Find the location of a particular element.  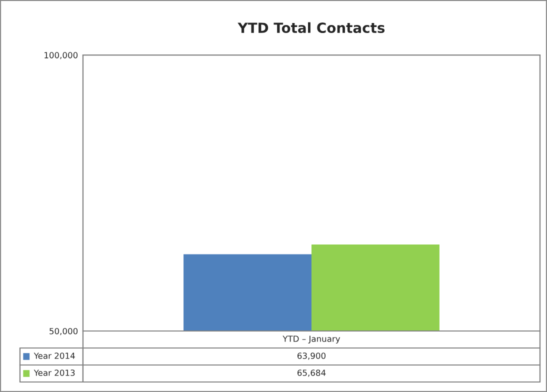

y-tick-label: 100,000 is located at coordinates (61, 56).